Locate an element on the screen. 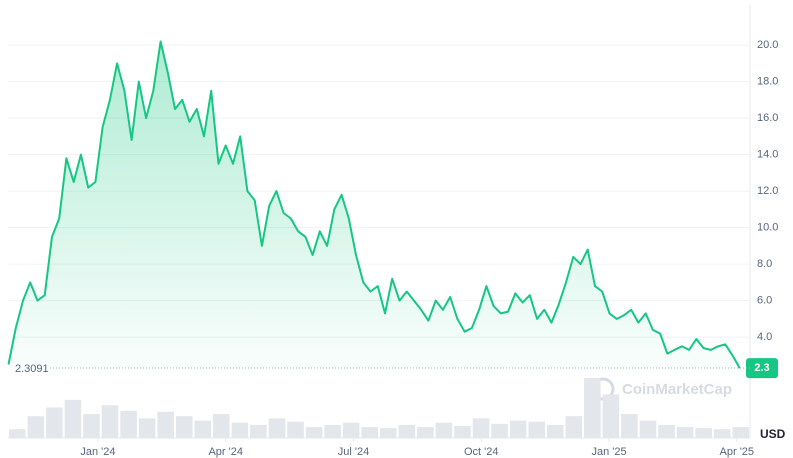 The image size is (793, 458). y-tick-label: 18.0 is located at coordinates (767, 82).